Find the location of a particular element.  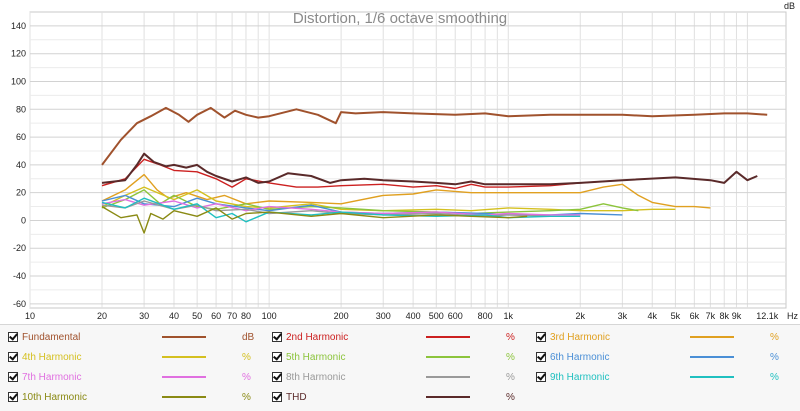

x-tick-label: 4k is located at coordinates (652, 316).